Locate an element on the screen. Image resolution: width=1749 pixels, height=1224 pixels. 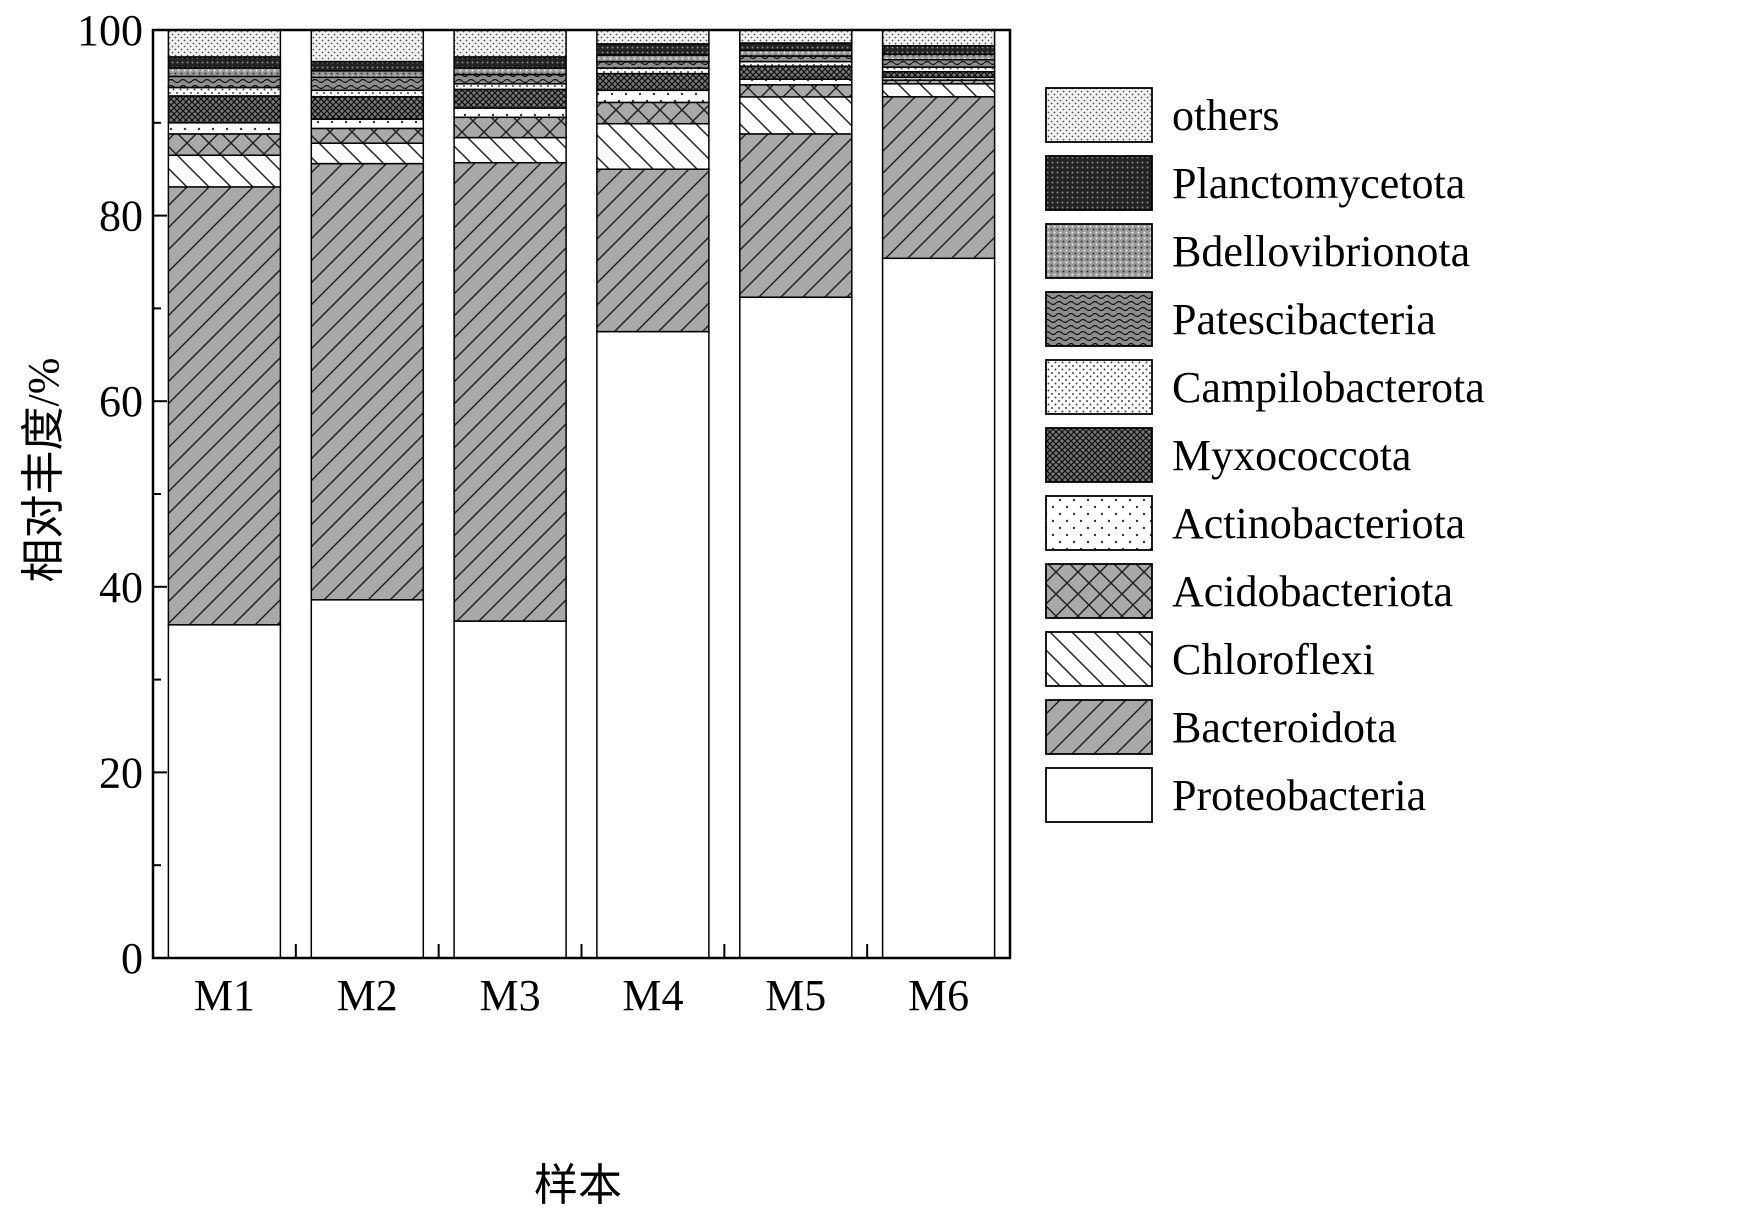
legend-label: Myxococcota is located at coordinates (1291, 455).